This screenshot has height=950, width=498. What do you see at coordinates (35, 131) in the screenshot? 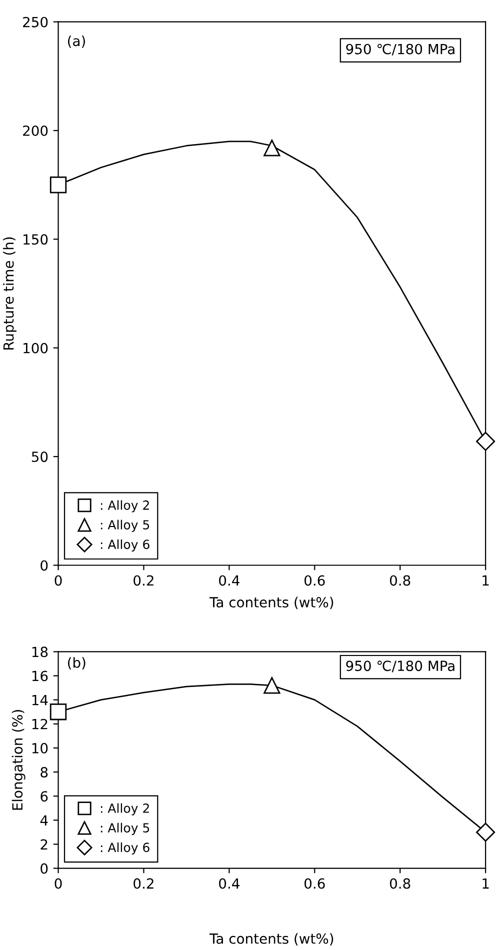
I see `y-tick-label: 200` at bounding box center [35, 131].